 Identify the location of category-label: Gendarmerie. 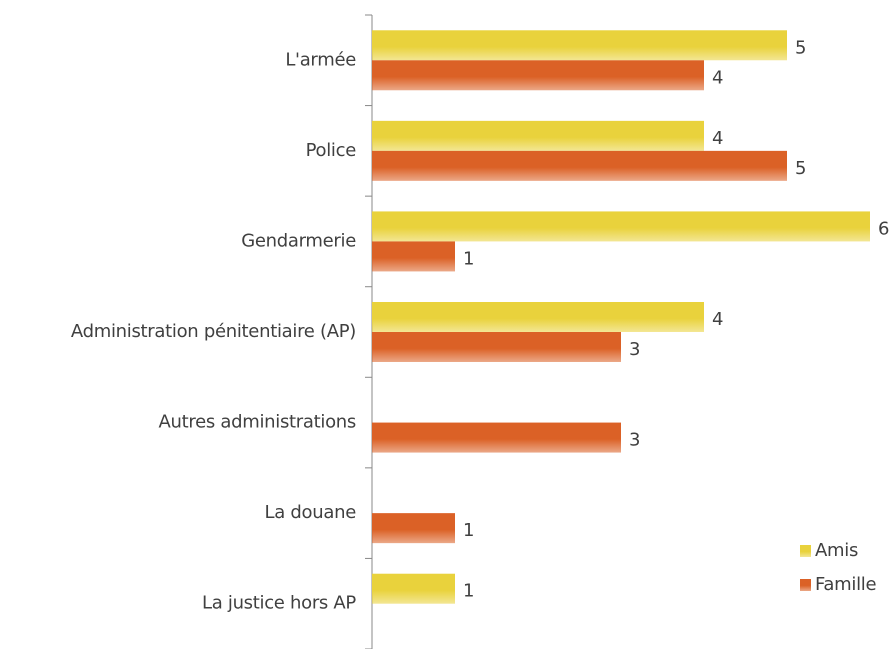
(298, 240).